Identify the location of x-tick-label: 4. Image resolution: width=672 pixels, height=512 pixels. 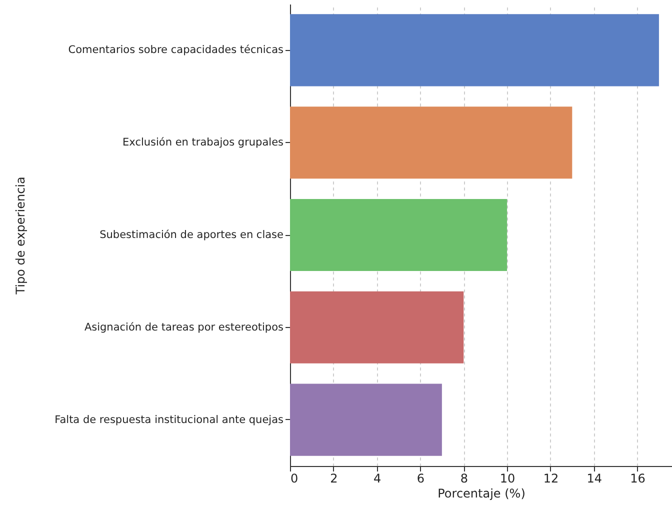
(378, 479).